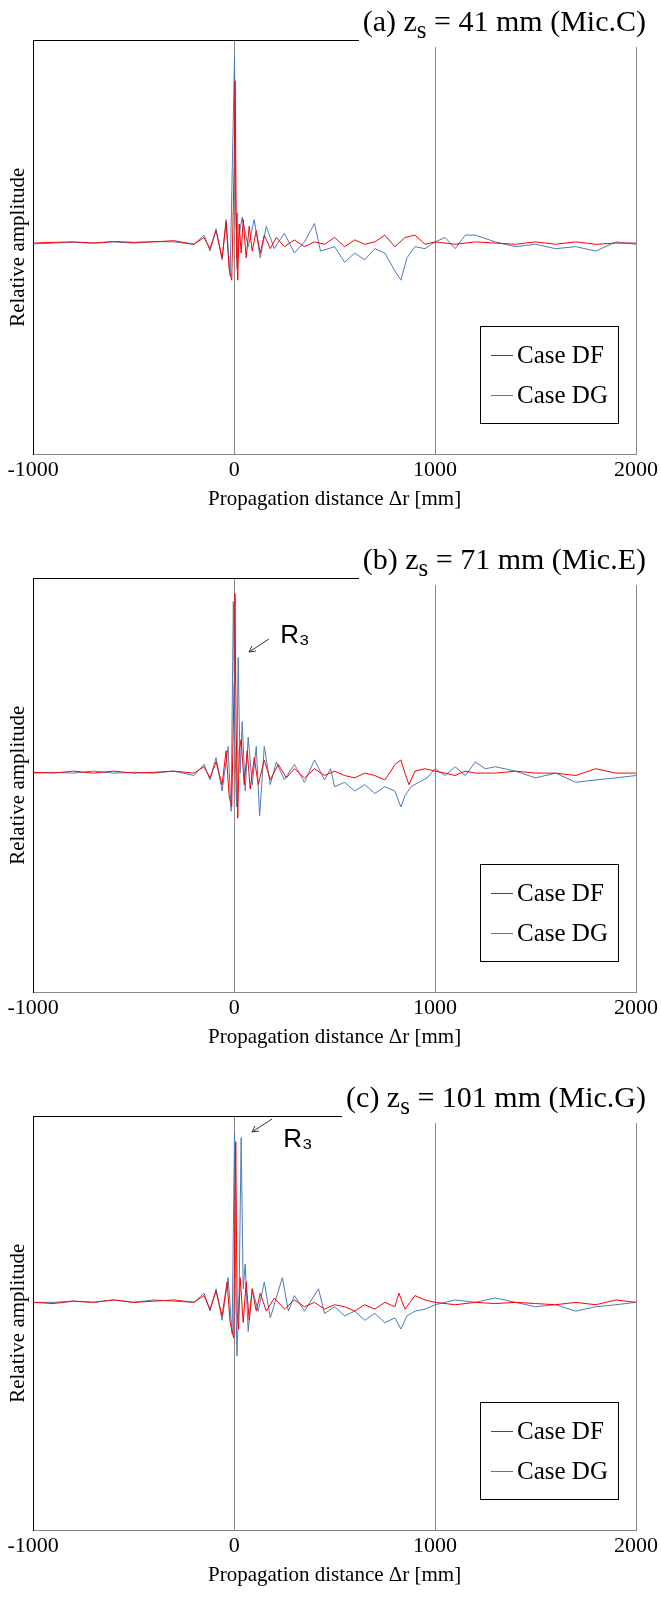 The height and width of the screenshot is (1615, 661). Describe the element at coordinates (504, 563) in the screenshot. I see `chart-title: (b) z$_{s}$ = 71 mm (Mic.E)` at that location.